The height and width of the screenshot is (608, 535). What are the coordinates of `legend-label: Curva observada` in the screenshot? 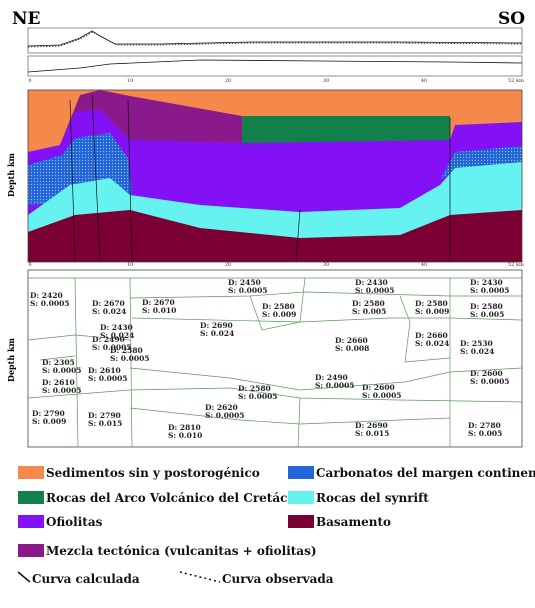 It's located at (278, 579).